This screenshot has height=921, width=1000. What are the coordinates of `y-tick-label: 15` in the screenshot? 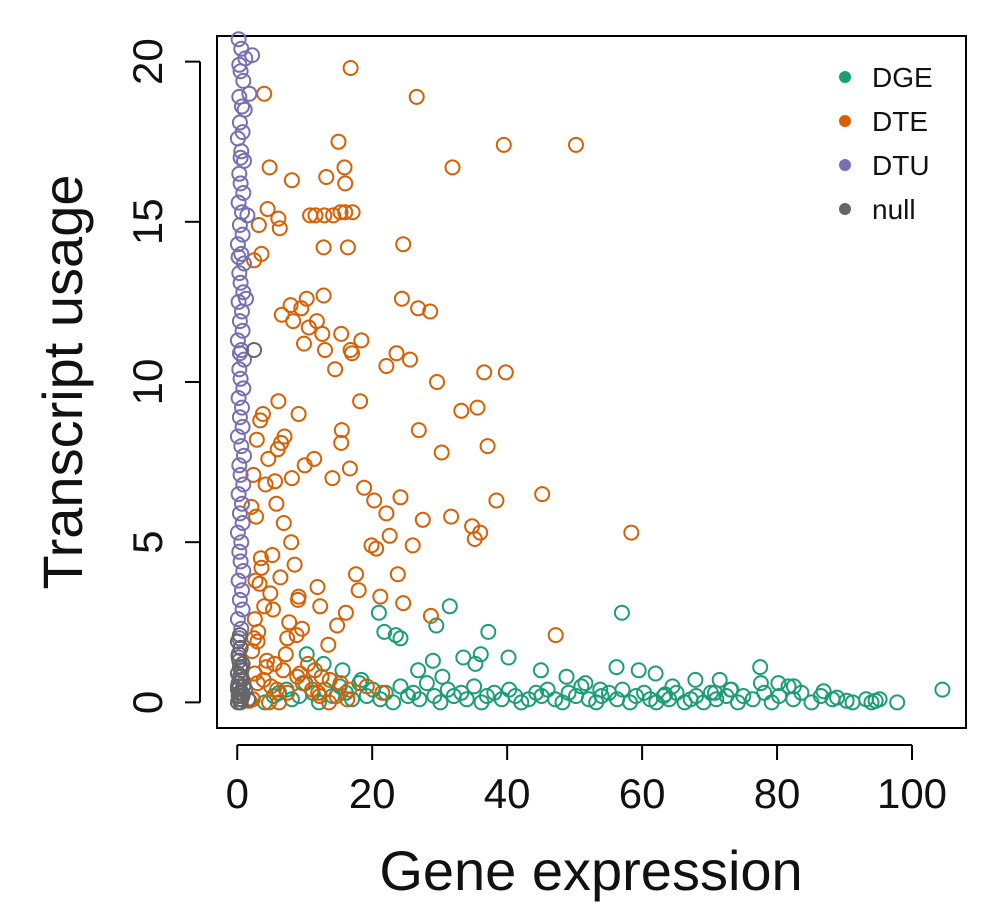 It's located at (147, 221).